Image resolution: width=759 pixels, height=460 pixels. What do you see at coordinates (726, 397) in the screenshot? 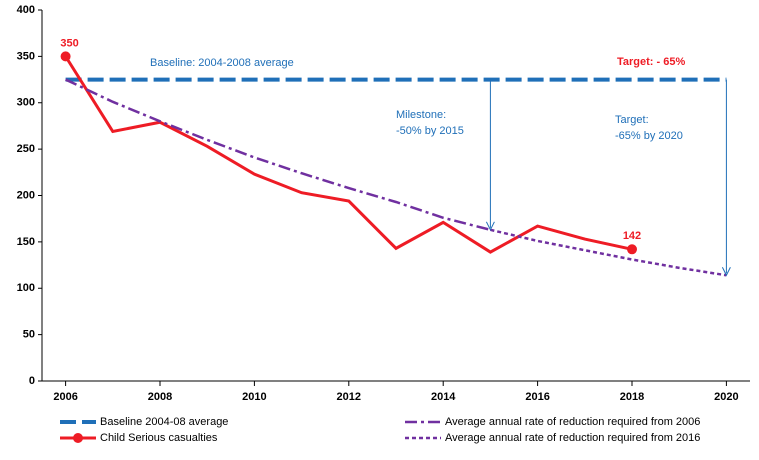
I see `x-tick-label: 2020` at bounding box center [726, 397].